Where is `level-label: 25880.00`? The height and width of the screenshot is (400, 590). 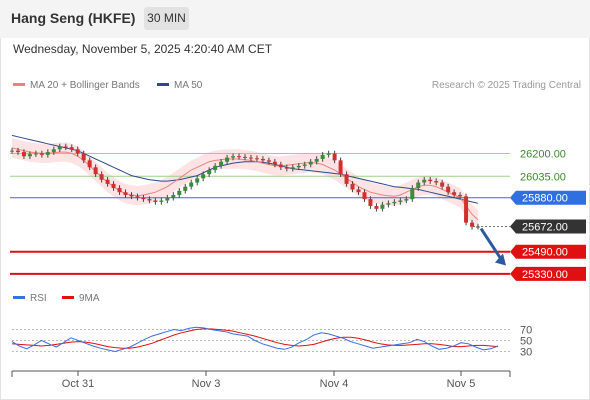
level-label: 25880.00 is located at coordinates (545, 199).